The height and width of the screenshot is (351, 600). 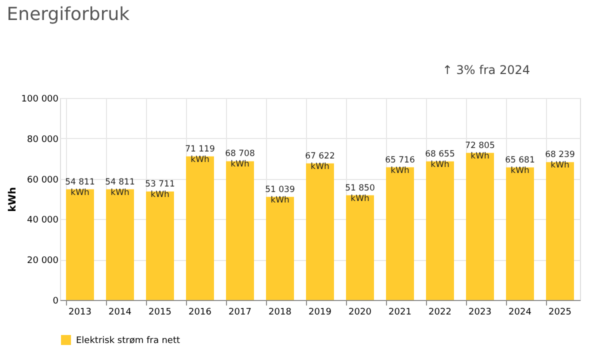 What do you see at coordinates (440, 159) in the screenshot?
I see `data-label: 68 655 kWh` at bounding box center [440, 159].